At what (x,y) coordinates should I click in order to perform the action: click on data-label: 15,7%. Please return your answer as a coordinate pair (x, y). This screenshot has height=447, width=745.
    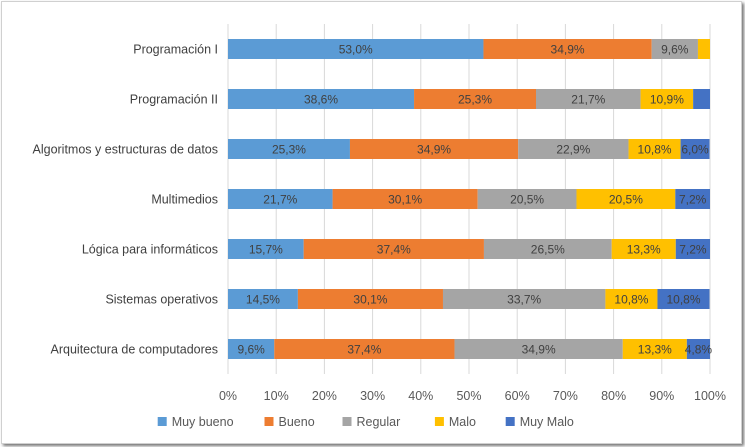
    Looking at the image, I should click on (266, 250).